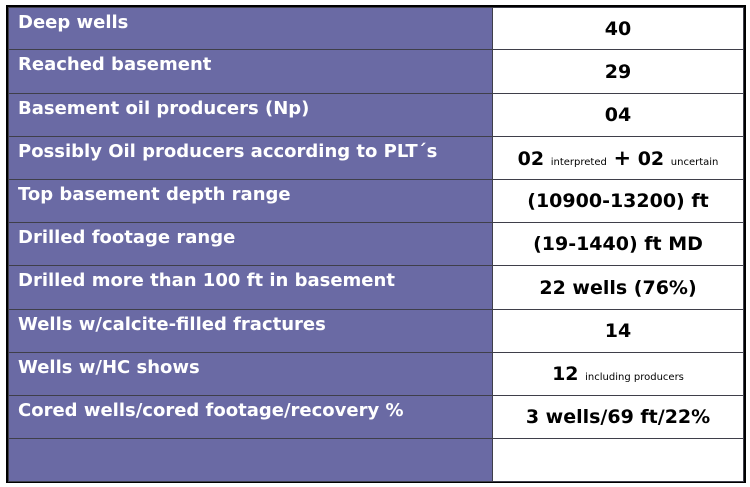 The image size is (750, 487). I want to click on row-value, so click(618, 460).